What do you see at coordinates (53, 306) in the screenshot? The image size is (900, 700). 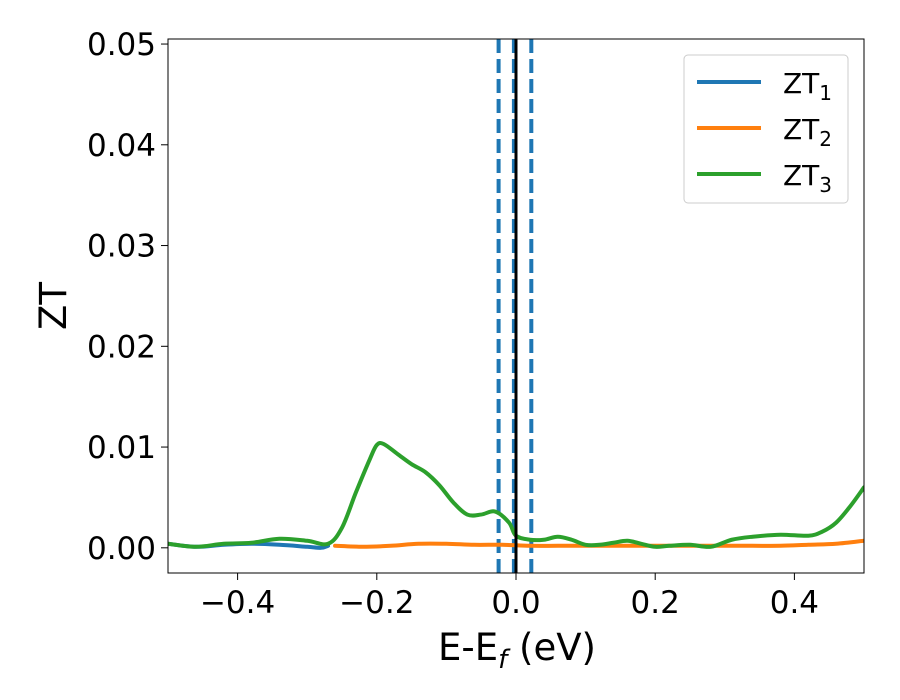 I see `y-axis-label: ZT` at bounding box center [53, 306].